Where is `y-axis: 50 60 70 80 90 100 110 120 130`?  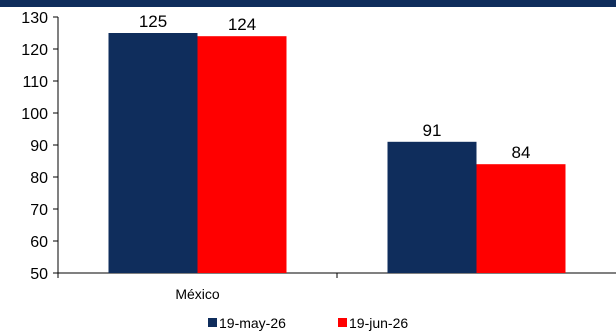
y-axis: 50 60 70 80 90 100 110 120 130 is located at coordinates (40, 146).